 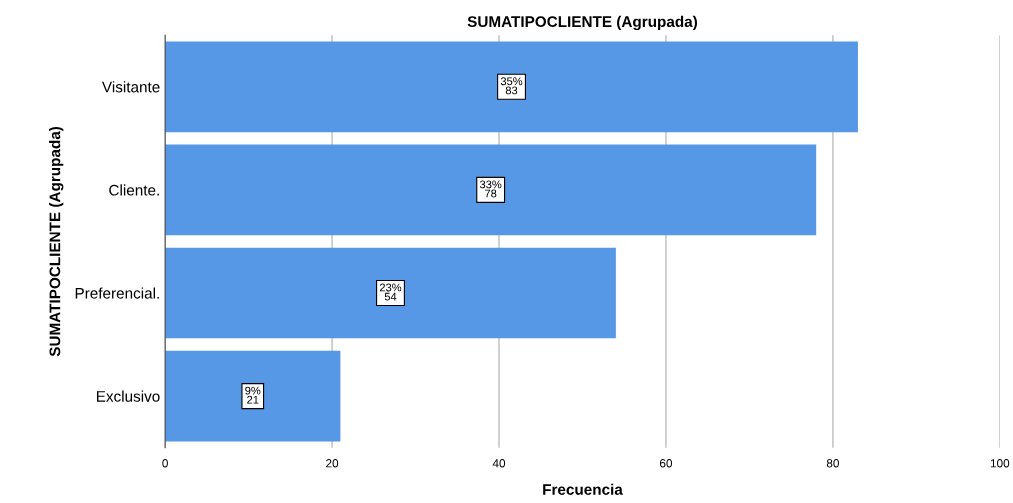 What do you see at coordinates (583, 489) in the screenshot?
I see `x-axis-title: Frecuencia` at bounding box center [583, 489].